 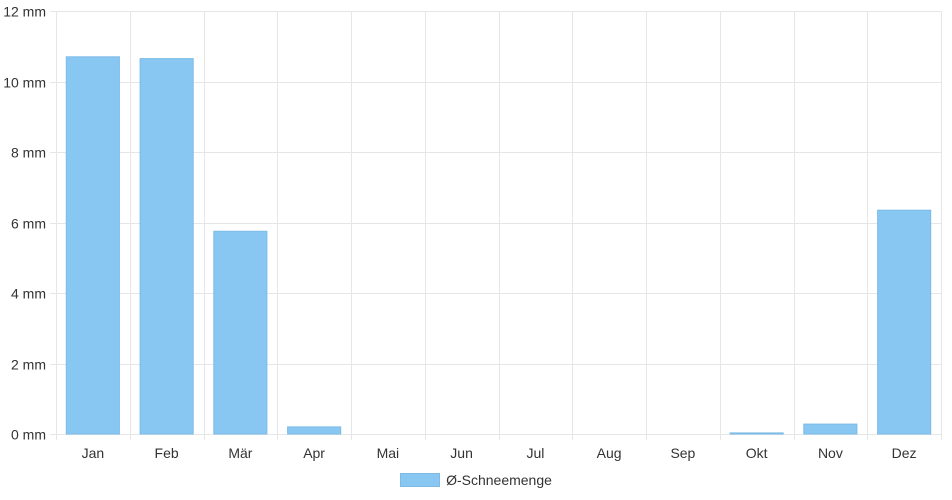 What do you see at coordinates (314, 430) in the screenshot?
I see `bar-apr` at bounding box center [314, 430].